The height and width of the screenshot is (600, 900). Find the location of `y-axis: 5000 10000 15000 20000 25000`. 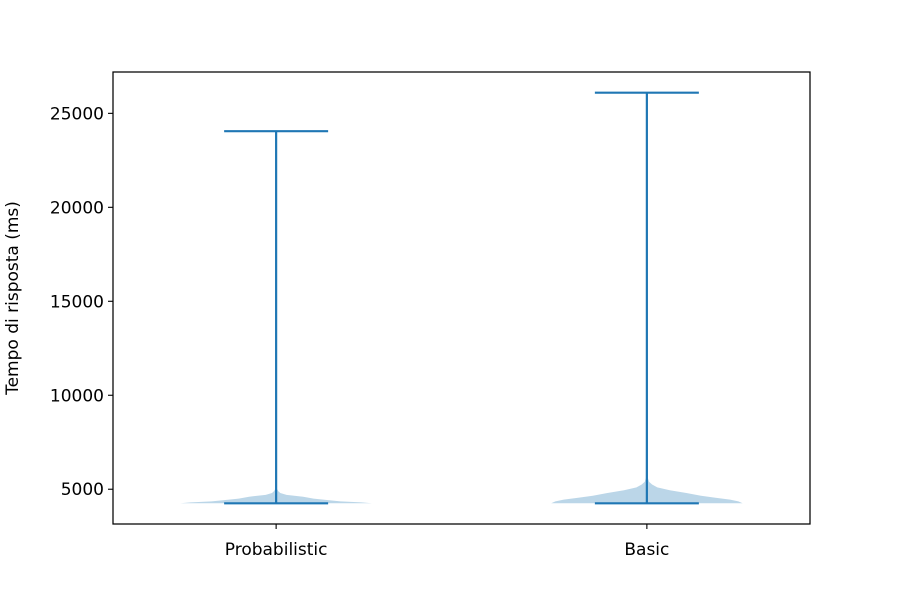

y-axis: 5000 10000 15000 20000 25000 is located at coordinates (81, 302).